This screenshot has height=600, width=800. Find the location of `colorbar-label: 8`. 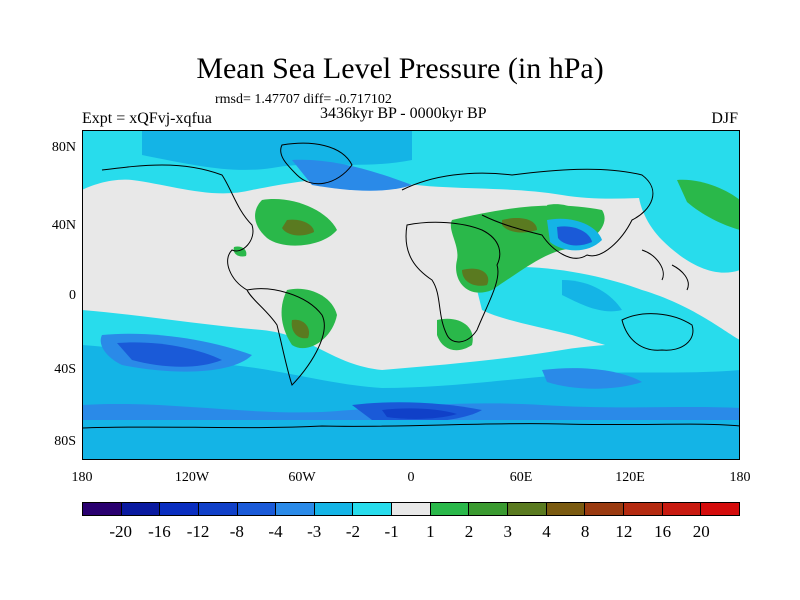

colorbar-label: 8 is located at coordinates (585, 531).